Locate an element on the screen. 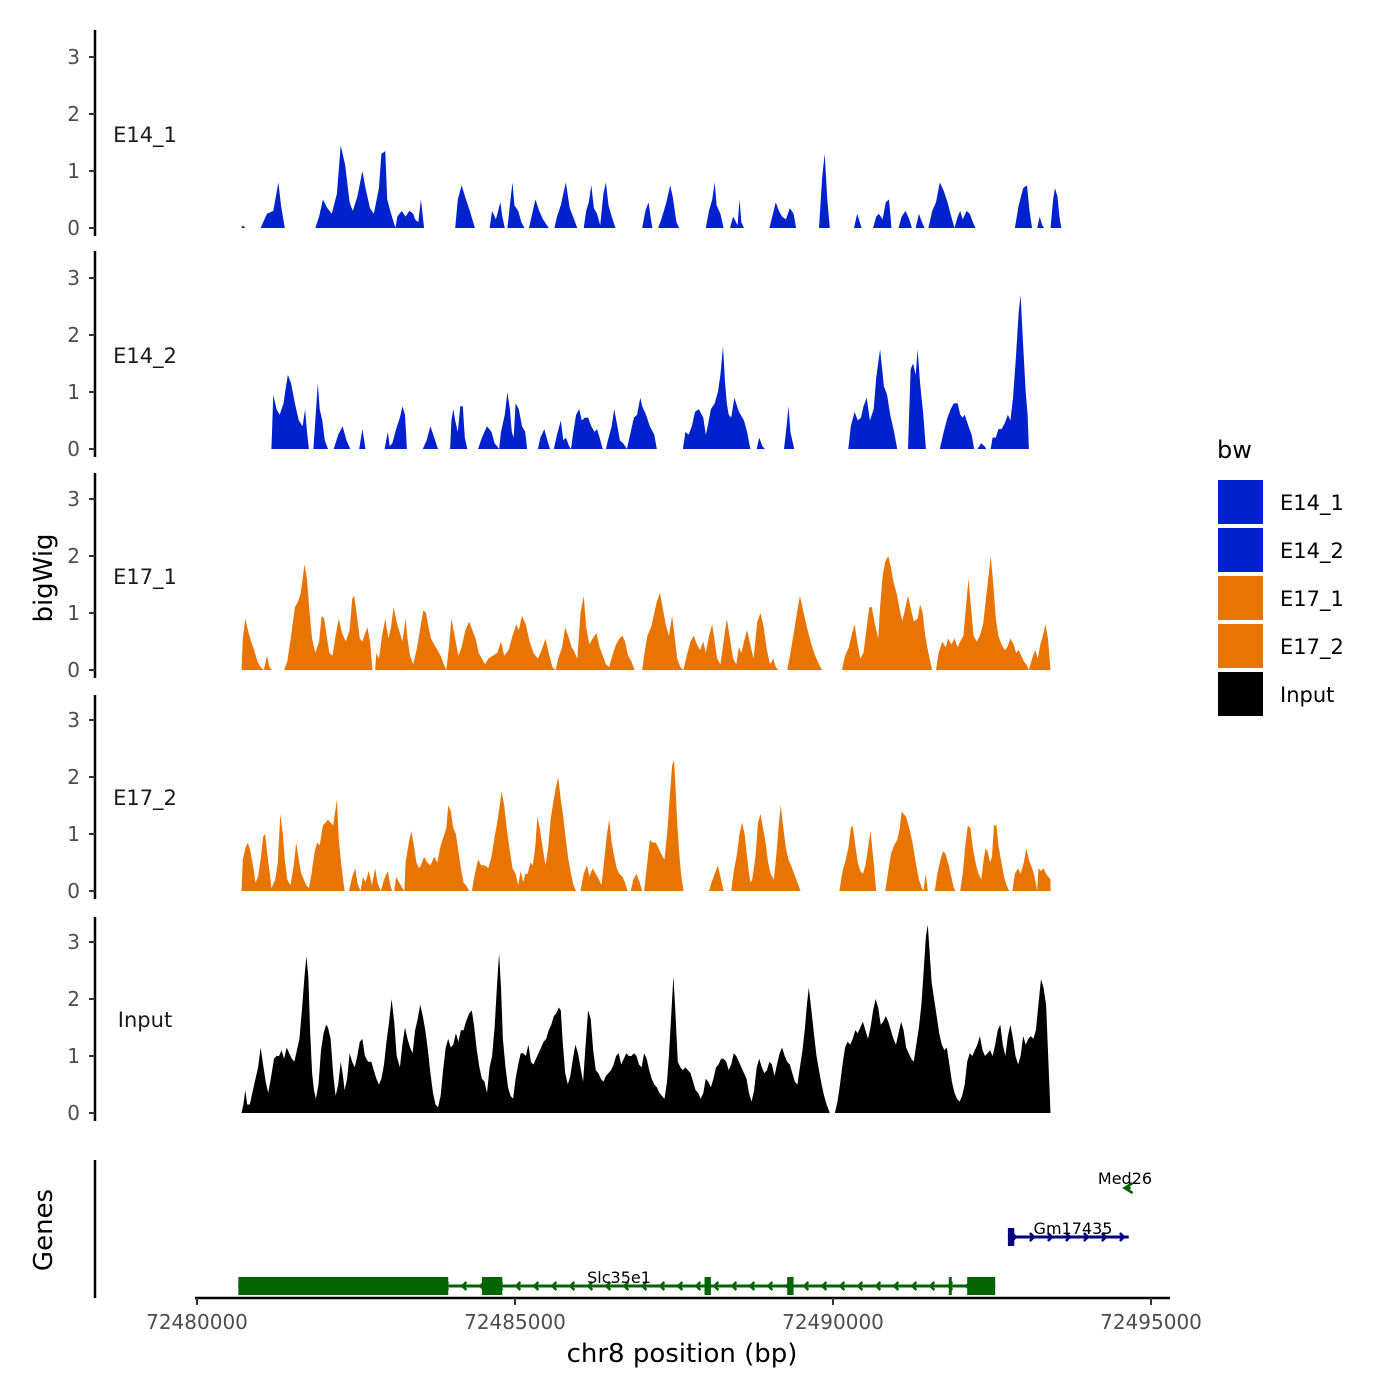  legend-label: E14_2 is located at coordinates (1312, 551).